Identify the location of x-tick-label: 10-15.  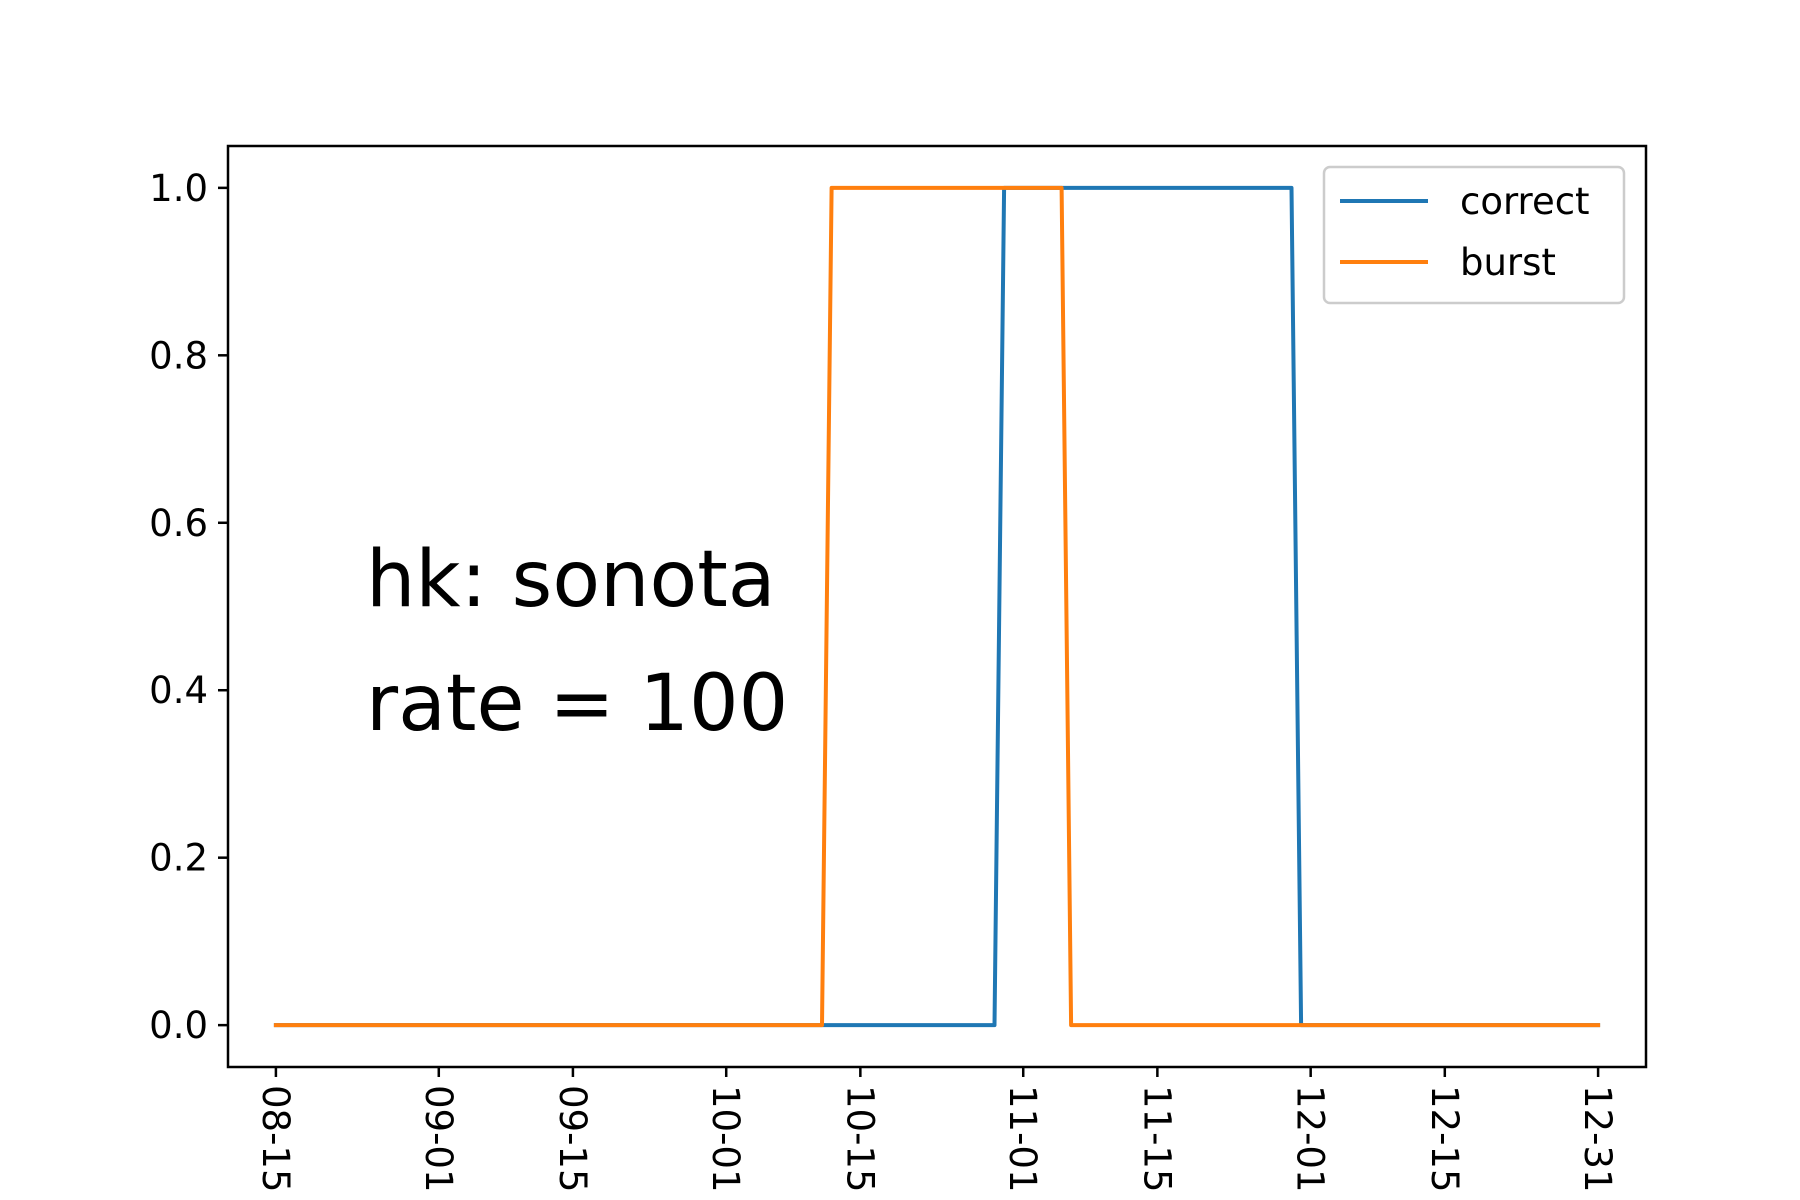
(859, 1139).